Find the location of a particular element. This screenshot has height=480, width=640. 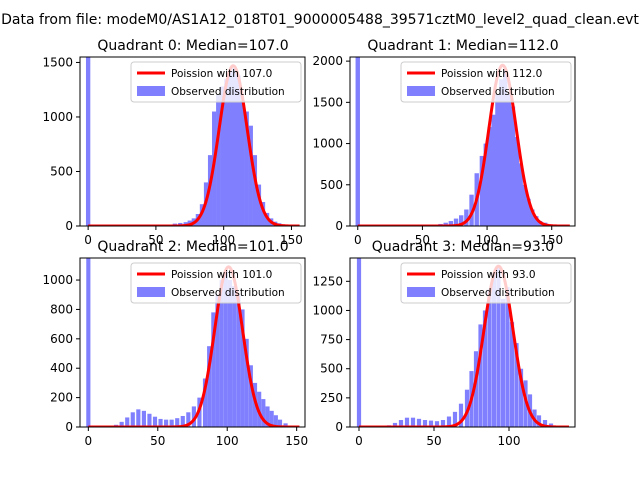

y-tick-label: 2000 is located at coordinates (327, 61).